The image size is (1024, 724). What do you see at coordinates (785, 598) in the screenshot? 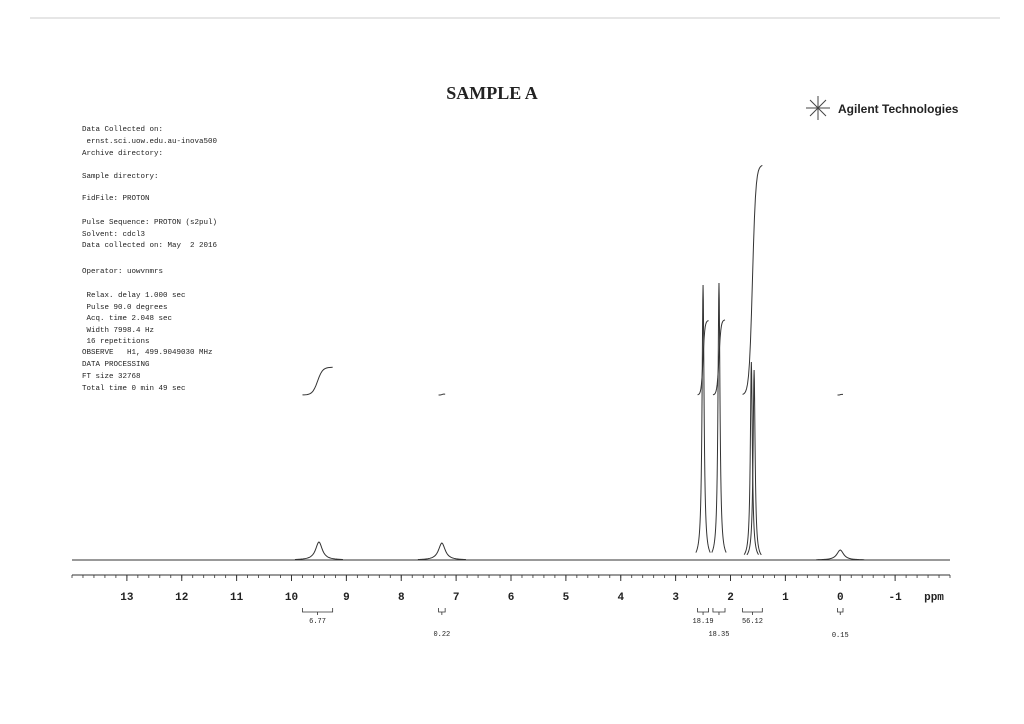
I see `x-tick-label: 1` at bounding box center [785, 598].